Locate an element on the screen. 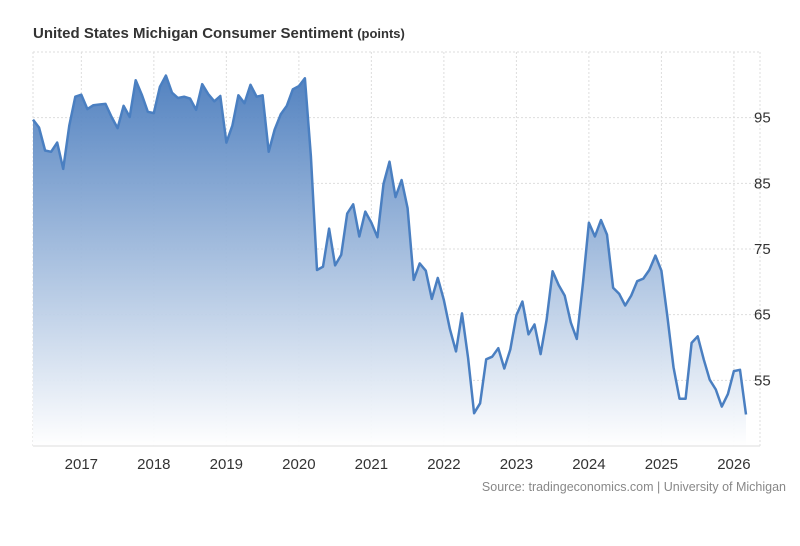  y-tick-label: 55 is located at coordinates (762, 380).